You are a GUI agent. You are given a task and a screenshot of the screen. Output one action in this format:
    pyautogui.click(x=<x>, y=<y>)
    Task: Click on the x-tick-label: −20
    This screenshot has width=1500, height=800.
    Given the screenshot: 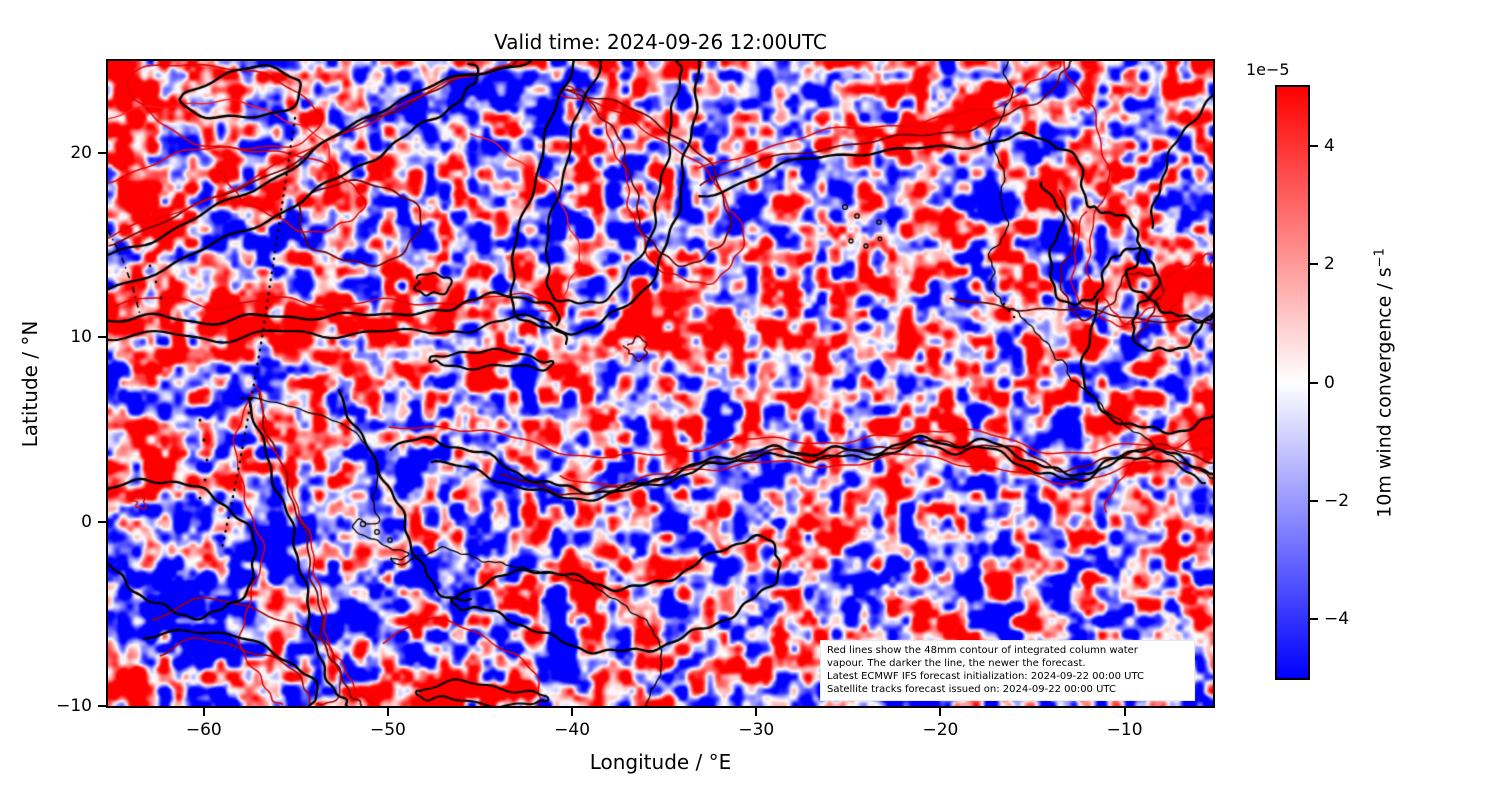 What is the action you would take?
    pyautogui.click(x=940, y=730)
    